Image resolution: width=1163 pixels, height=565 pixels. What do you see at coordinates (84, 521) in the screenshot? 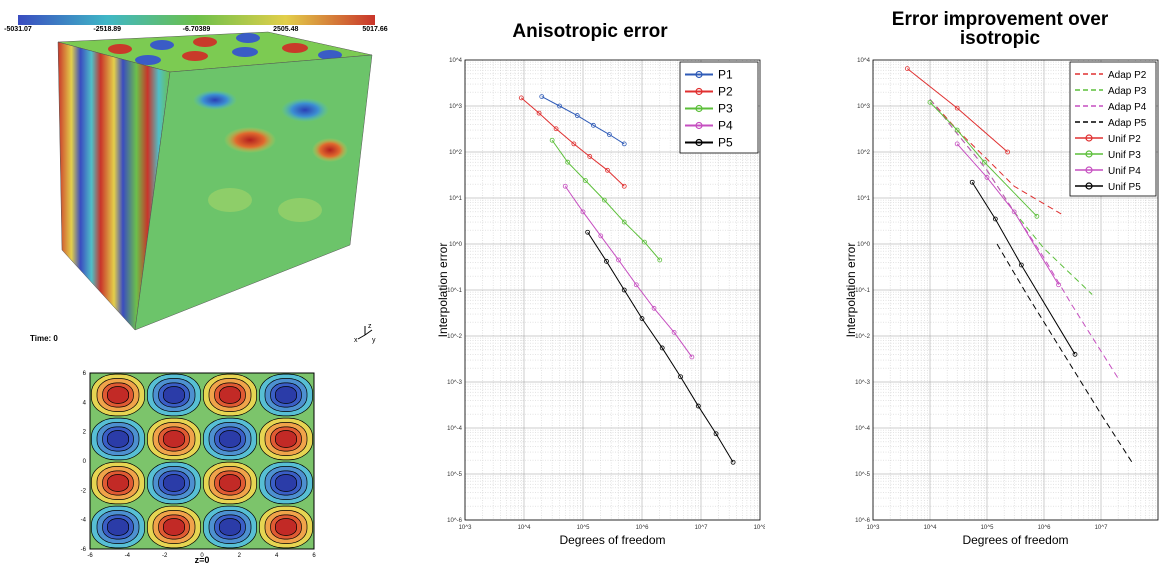
I see `contour-y-tick-label: -4` at bounding box center [84, 521].